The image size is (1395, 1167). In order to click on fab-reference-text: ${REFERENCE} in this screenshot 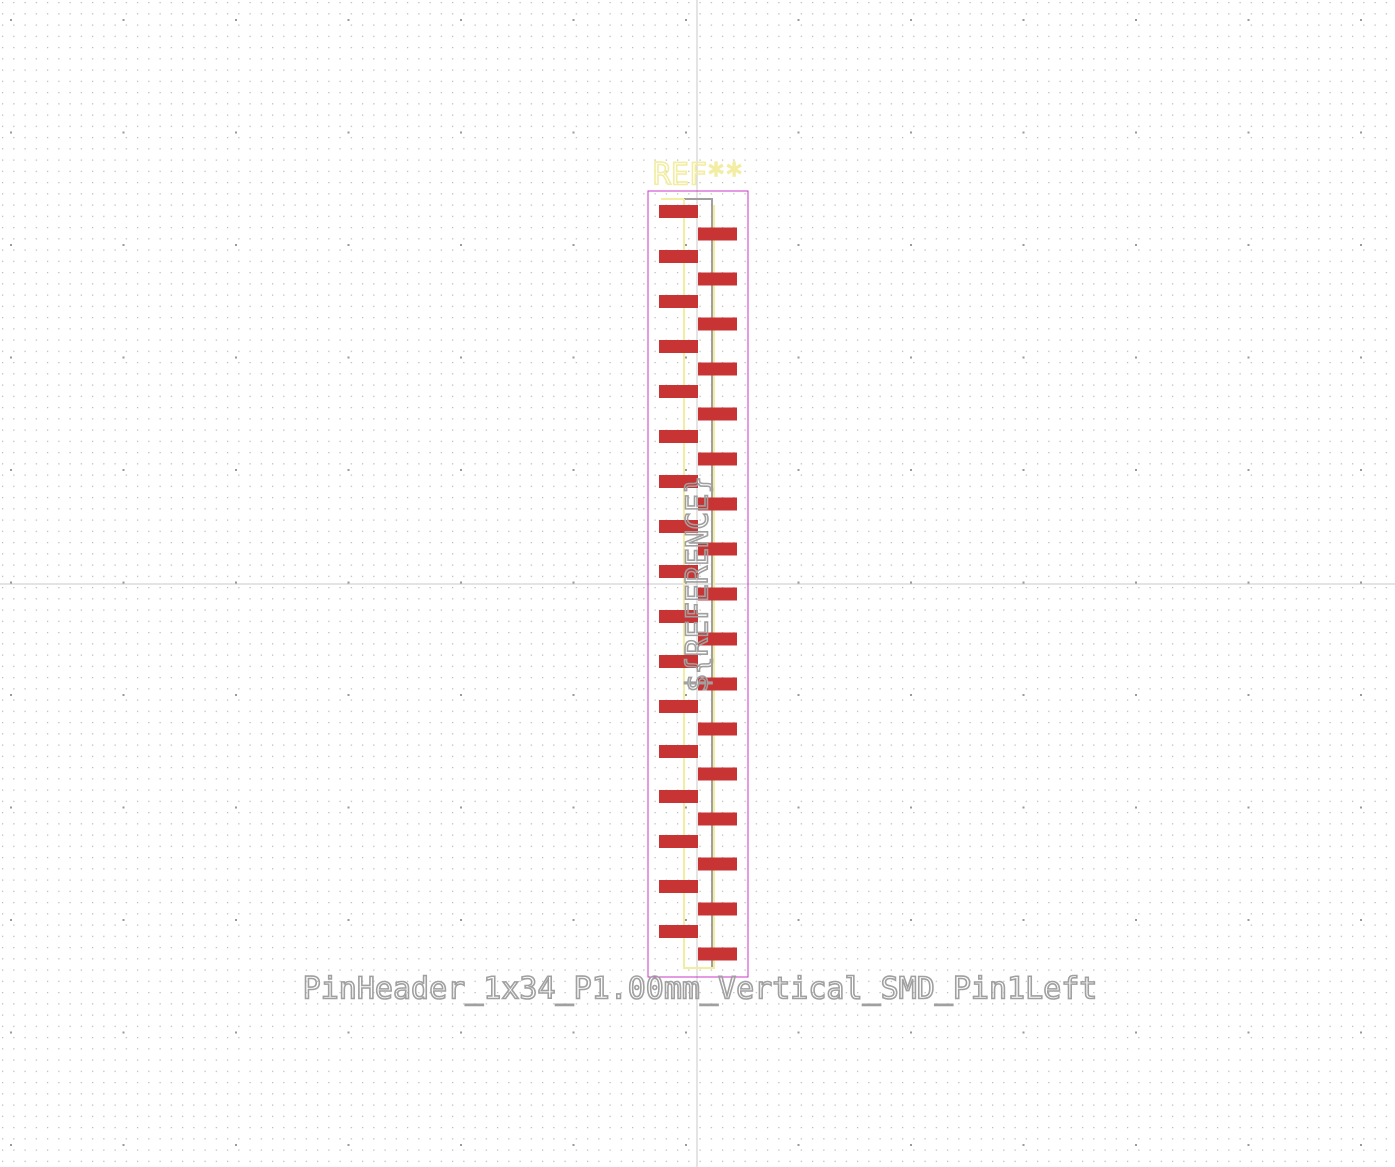, I will do `click(698, 584)`.